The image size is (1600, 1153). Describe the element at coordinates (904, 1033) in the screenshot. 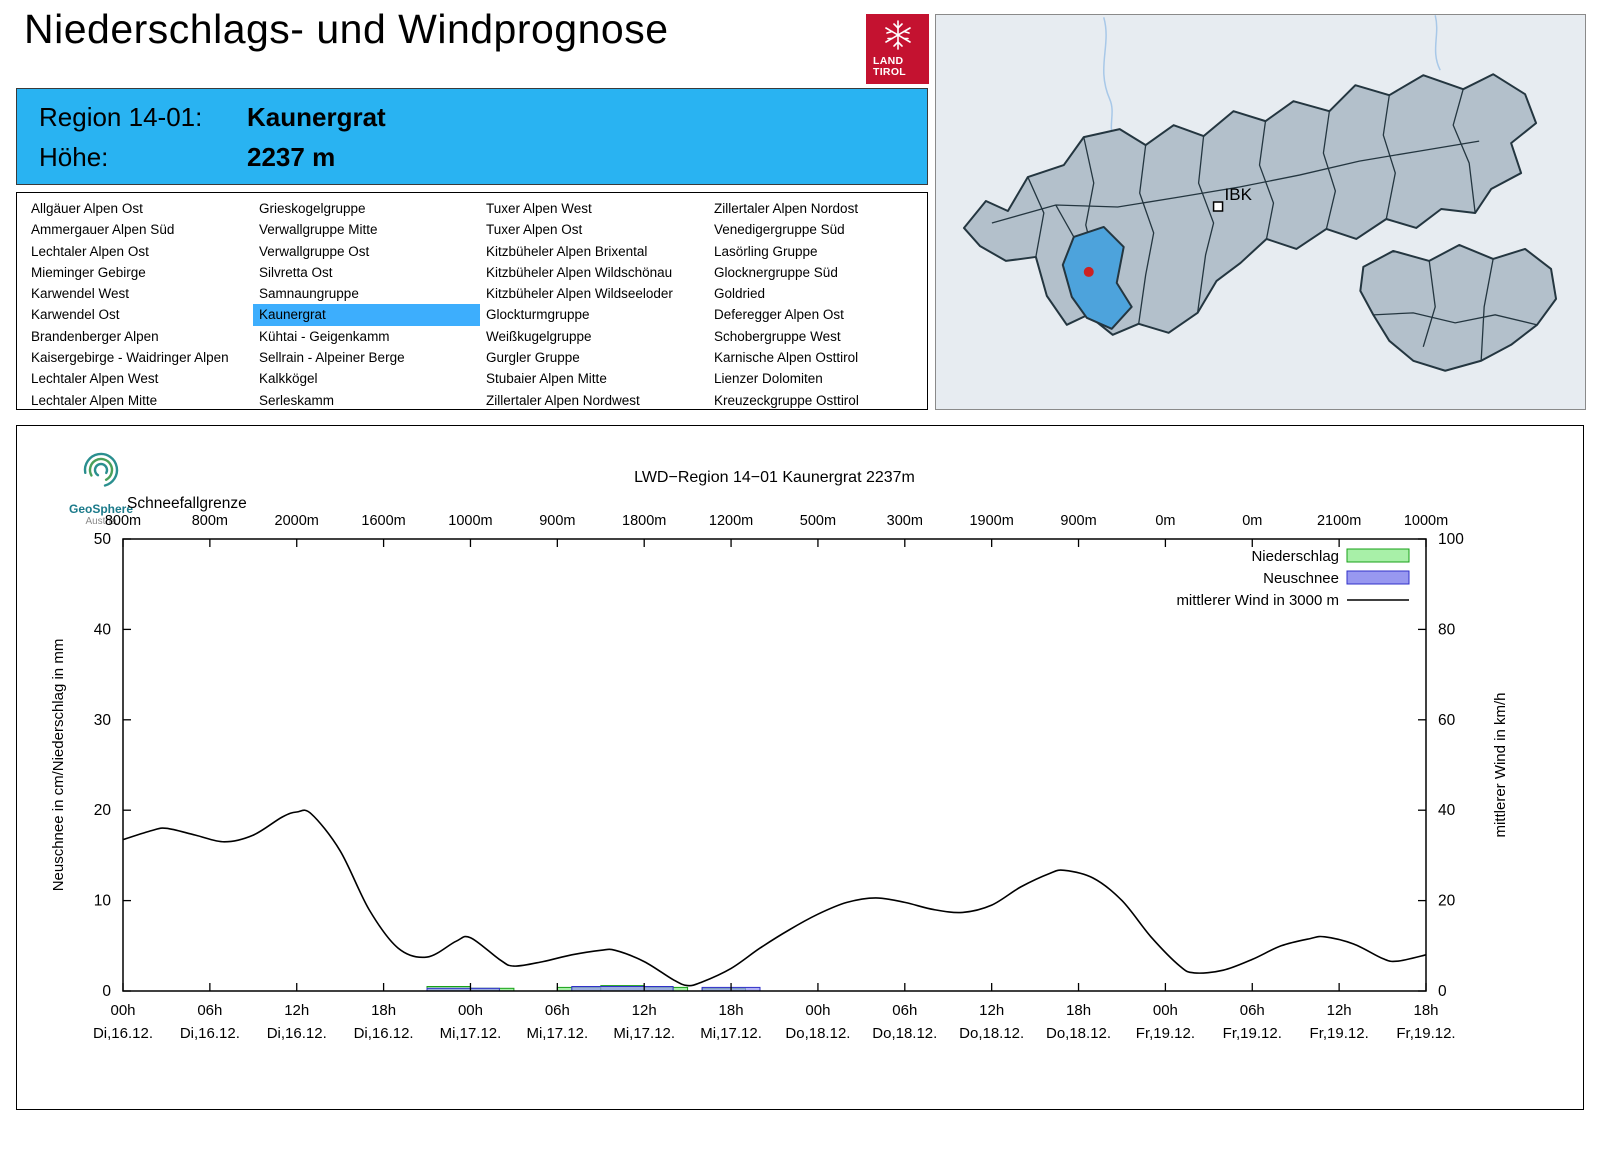

I see `x-date-label: Do,18.12.` at that location.